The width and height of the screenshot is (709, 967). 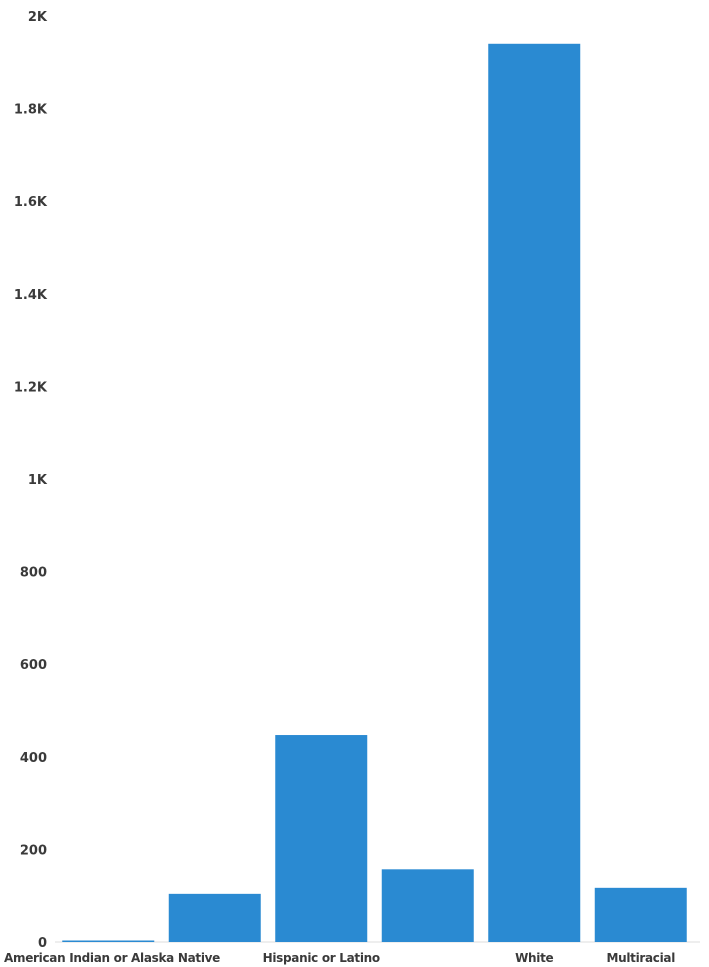 I want to click on y-tick-label: 1K, so click(x=38, y=480).